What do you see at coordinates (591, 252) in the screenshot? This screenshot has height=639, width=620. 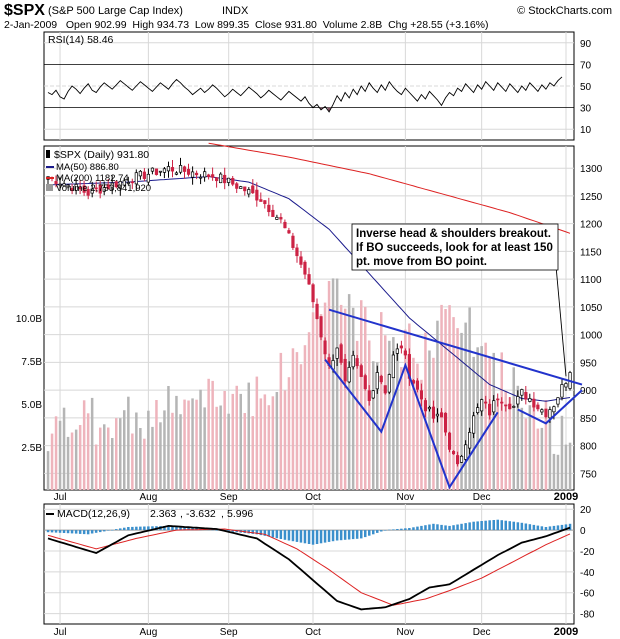 I see `price-tick-label: 1150` at bounding box center [591, 252].